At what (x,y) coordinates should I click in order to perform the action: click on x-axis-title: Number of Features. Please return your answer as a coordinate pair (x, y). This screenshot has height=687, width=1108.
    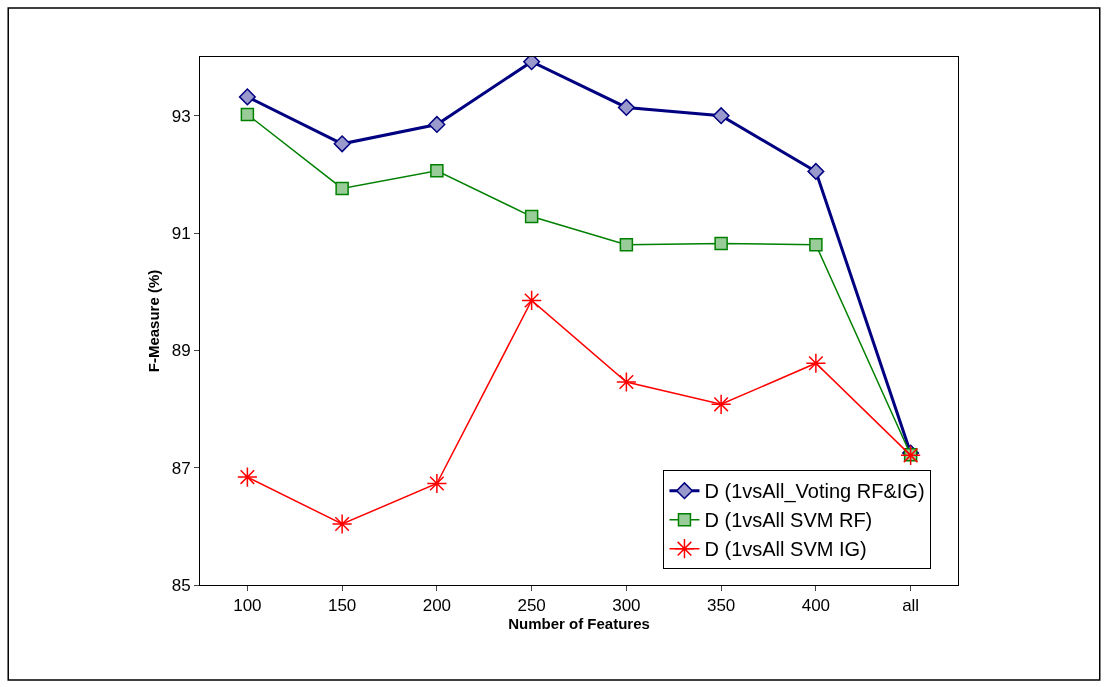
    Looking at the image, I should click on (579, 624).